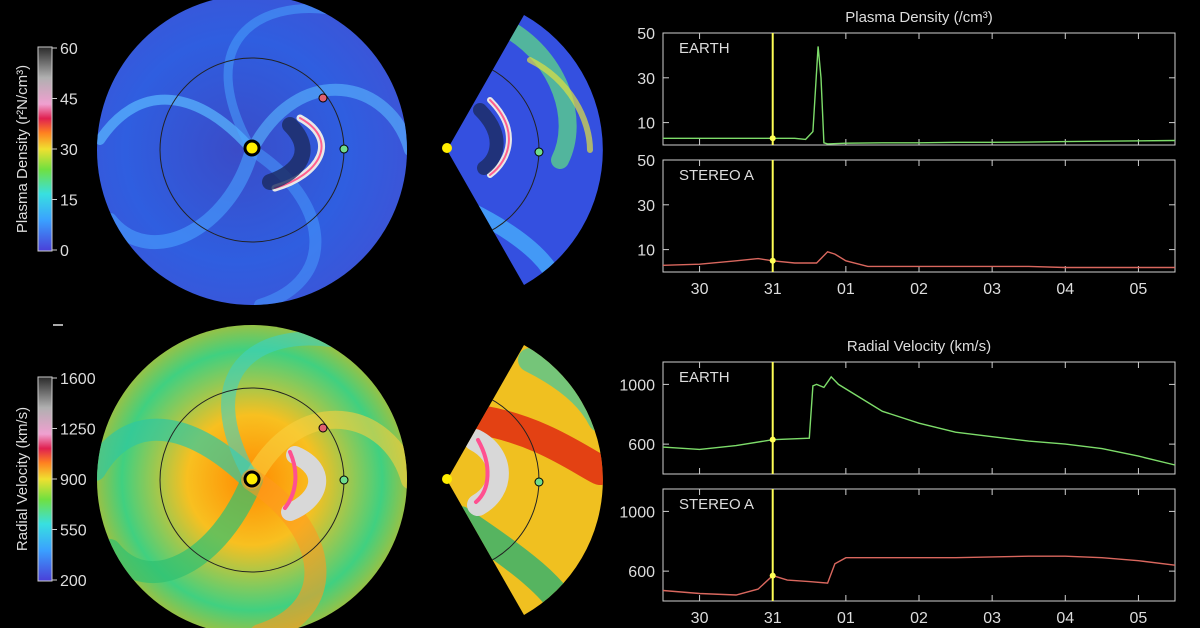  What do you see at coordinates (69, 100) in the screenshot?
I see `density-colorbar-tick-label: 45` at bounding box center [69, 100].